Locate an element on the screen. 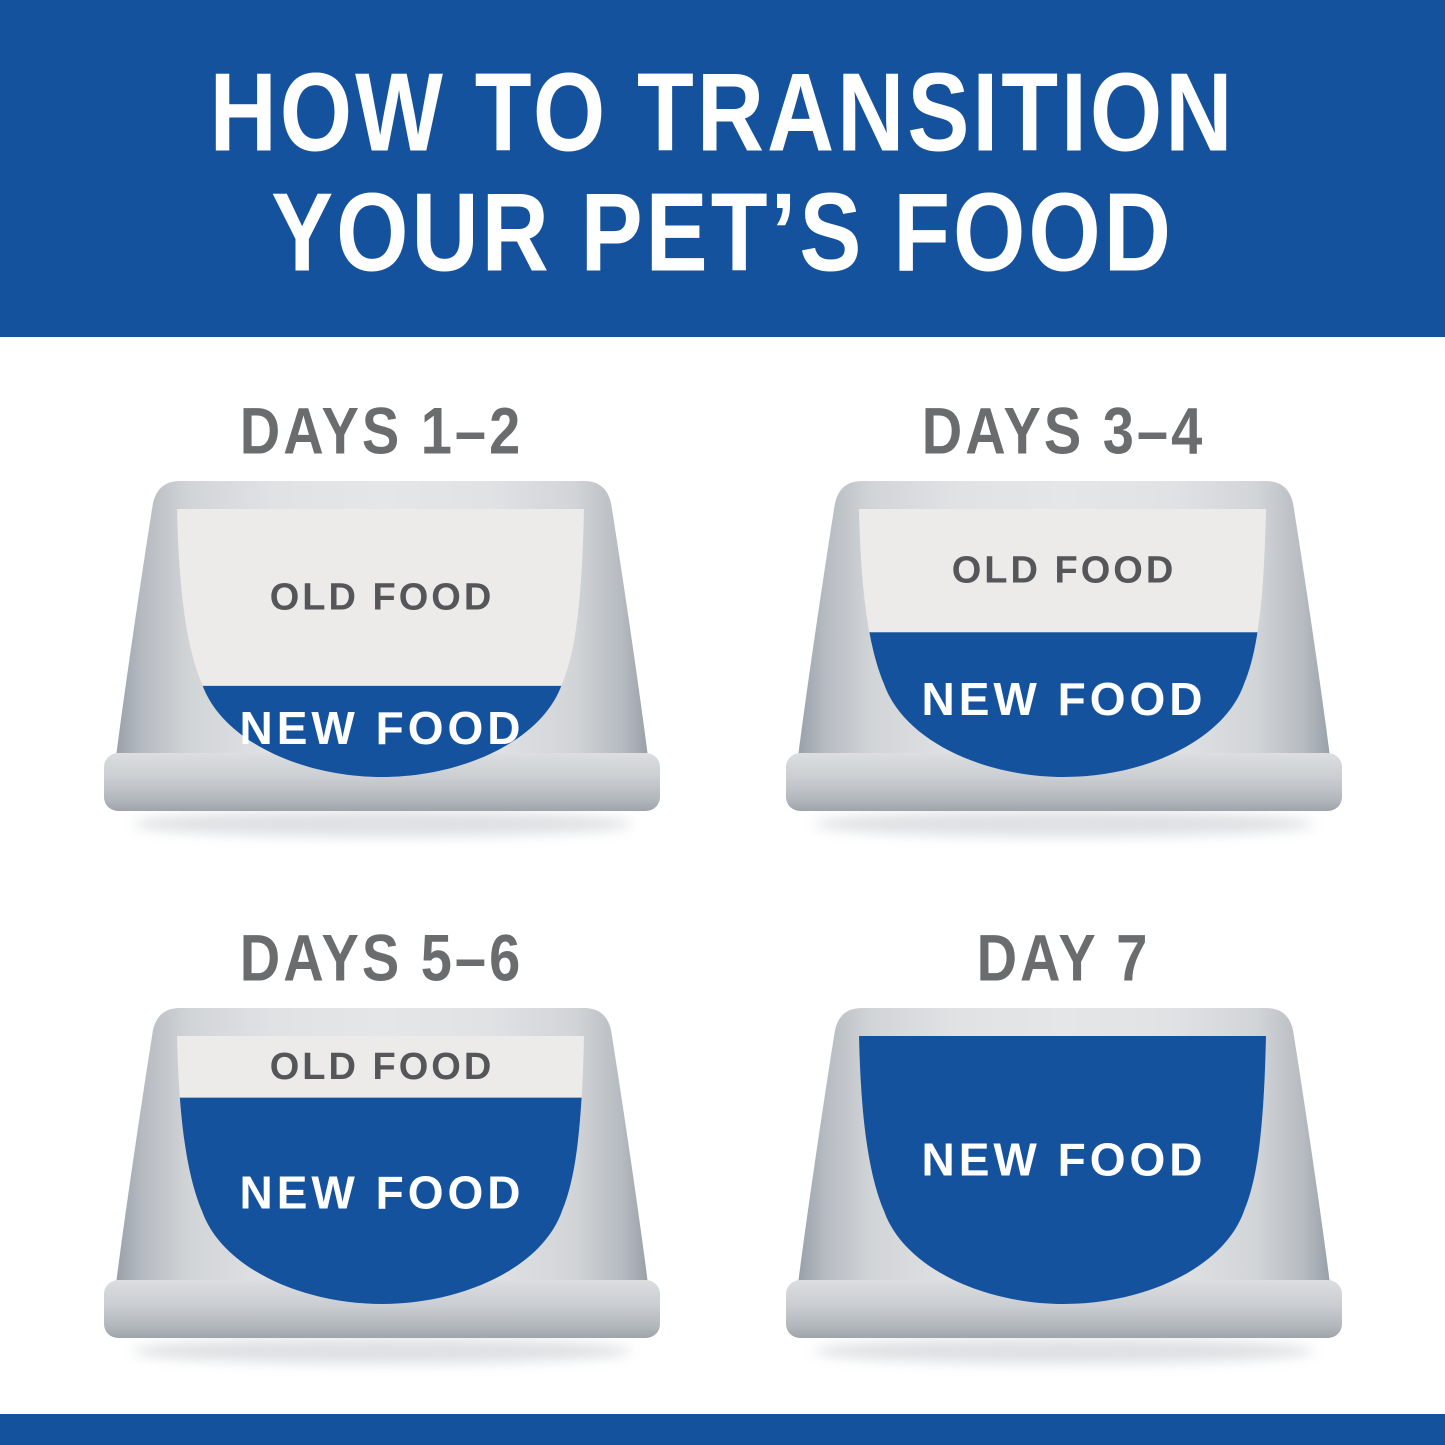 This screenshot has height=1445, width=1445. new-food-area is located at coordinates (1062, 1170).